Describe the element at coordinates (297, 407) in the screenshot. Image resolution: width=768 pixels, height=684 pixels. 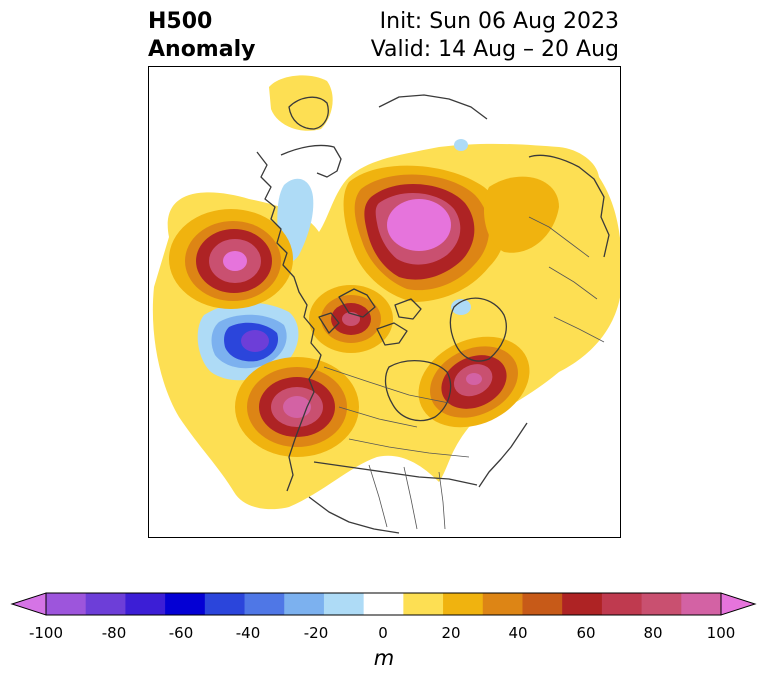
I see `pnw-high-core` at that location.